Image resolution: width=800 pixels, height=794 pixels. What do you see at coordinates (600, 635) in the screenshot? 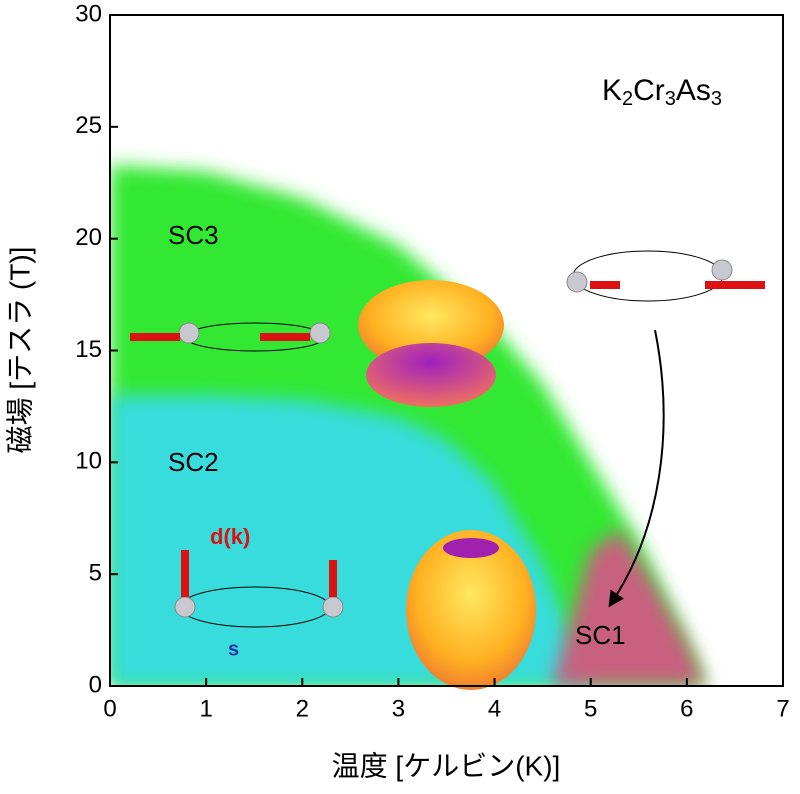
I see `region-label: SC1` at bounding box center [600, 635].